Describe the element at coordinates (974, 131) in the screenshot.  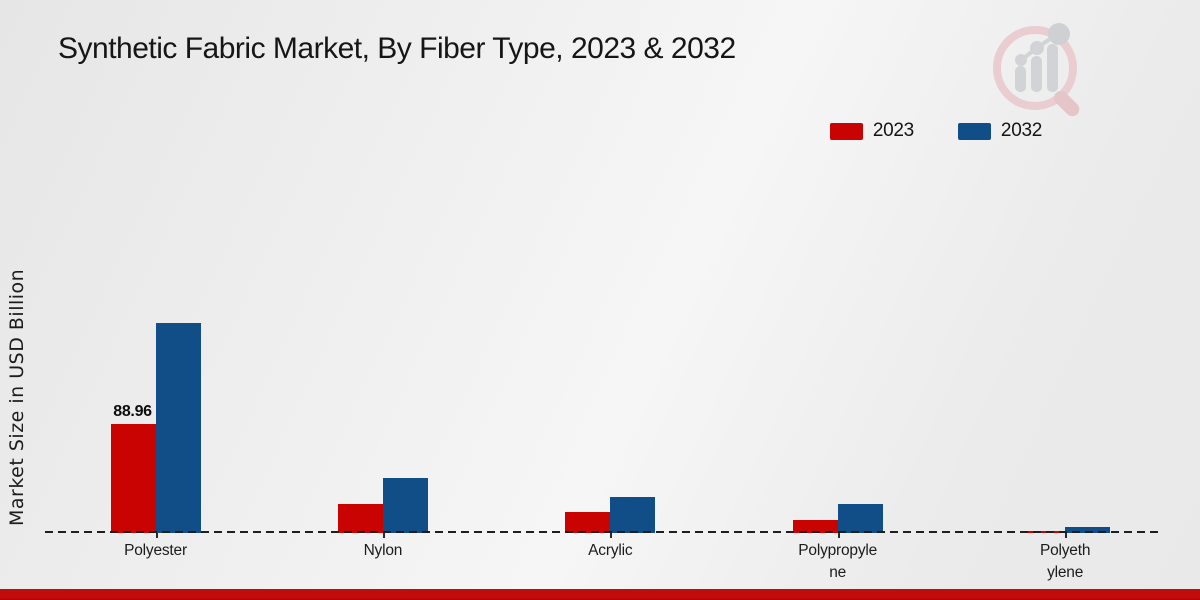
I see `legend-swatch-2032` at that location.